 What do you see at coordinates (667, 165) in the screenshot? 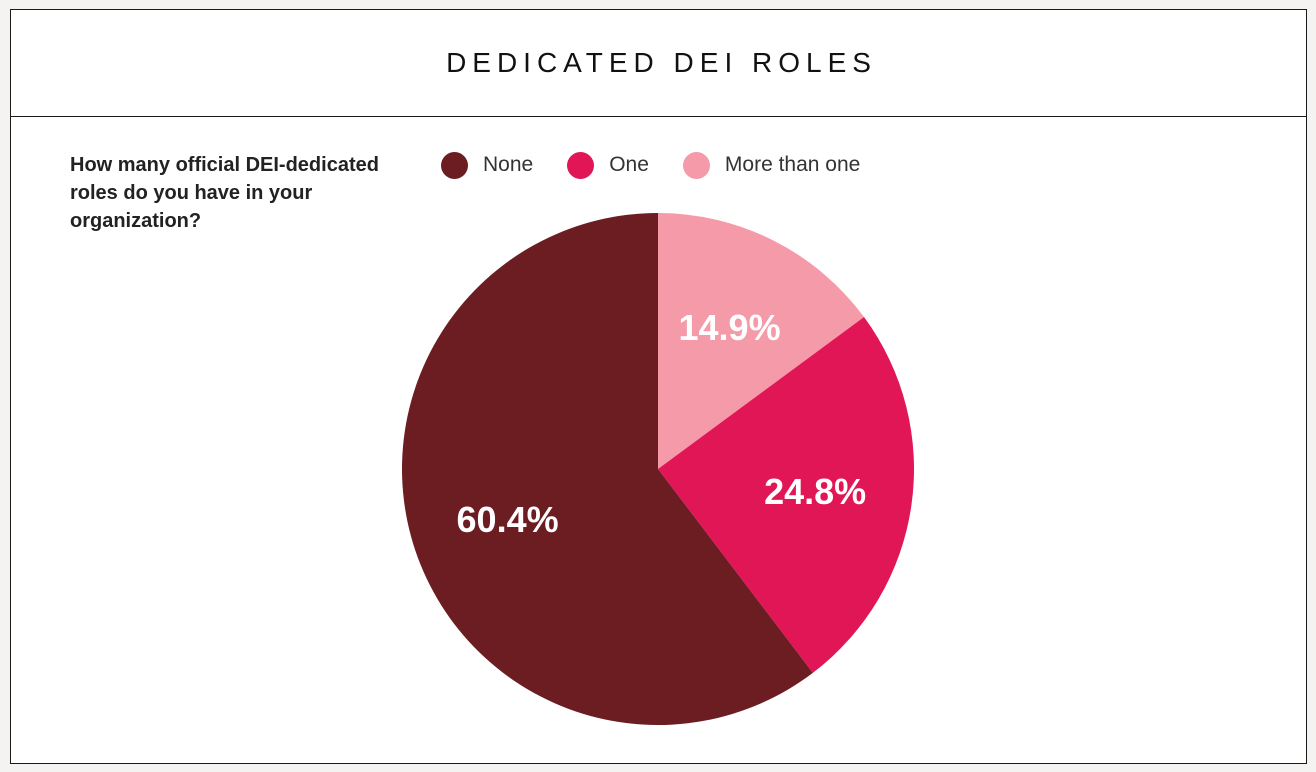
I see `legend: None One More than one` at bounding box center [667, 165].